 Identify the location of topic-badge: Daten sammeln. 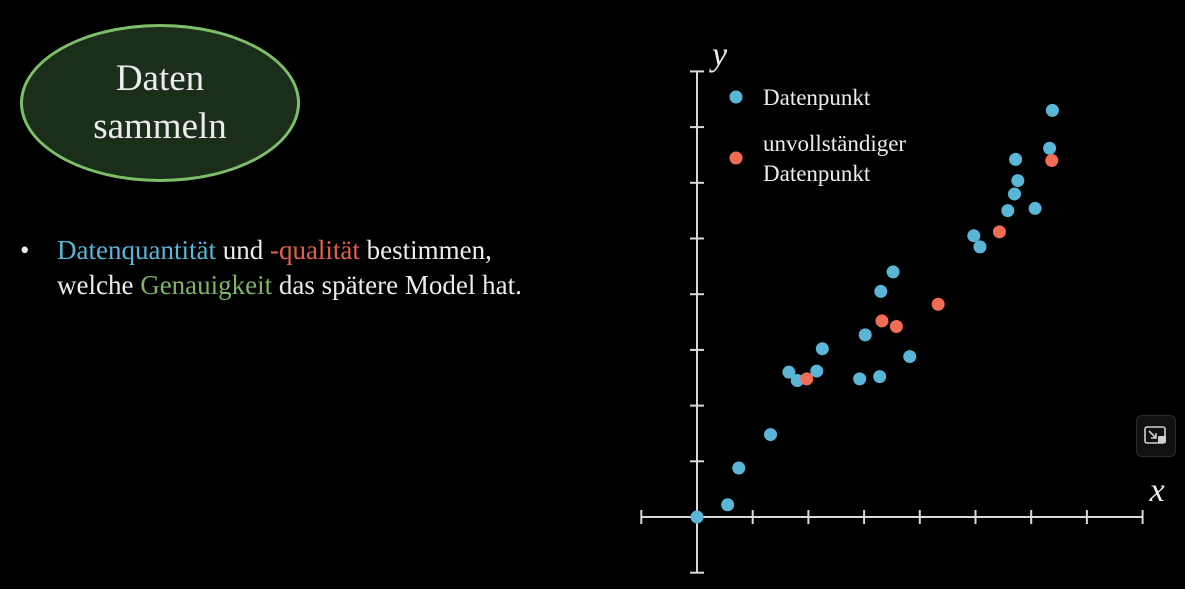
(160, 103).